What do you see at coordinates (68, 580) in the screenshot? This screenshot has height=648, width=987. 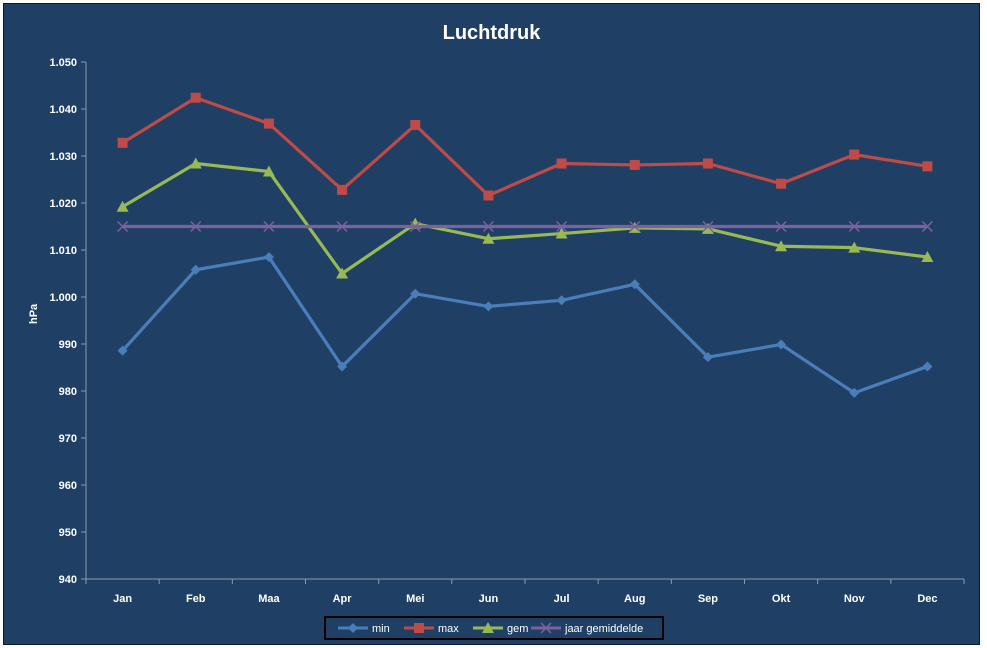 I see `y-tick-label: 940` at bounding box center [68, 580].